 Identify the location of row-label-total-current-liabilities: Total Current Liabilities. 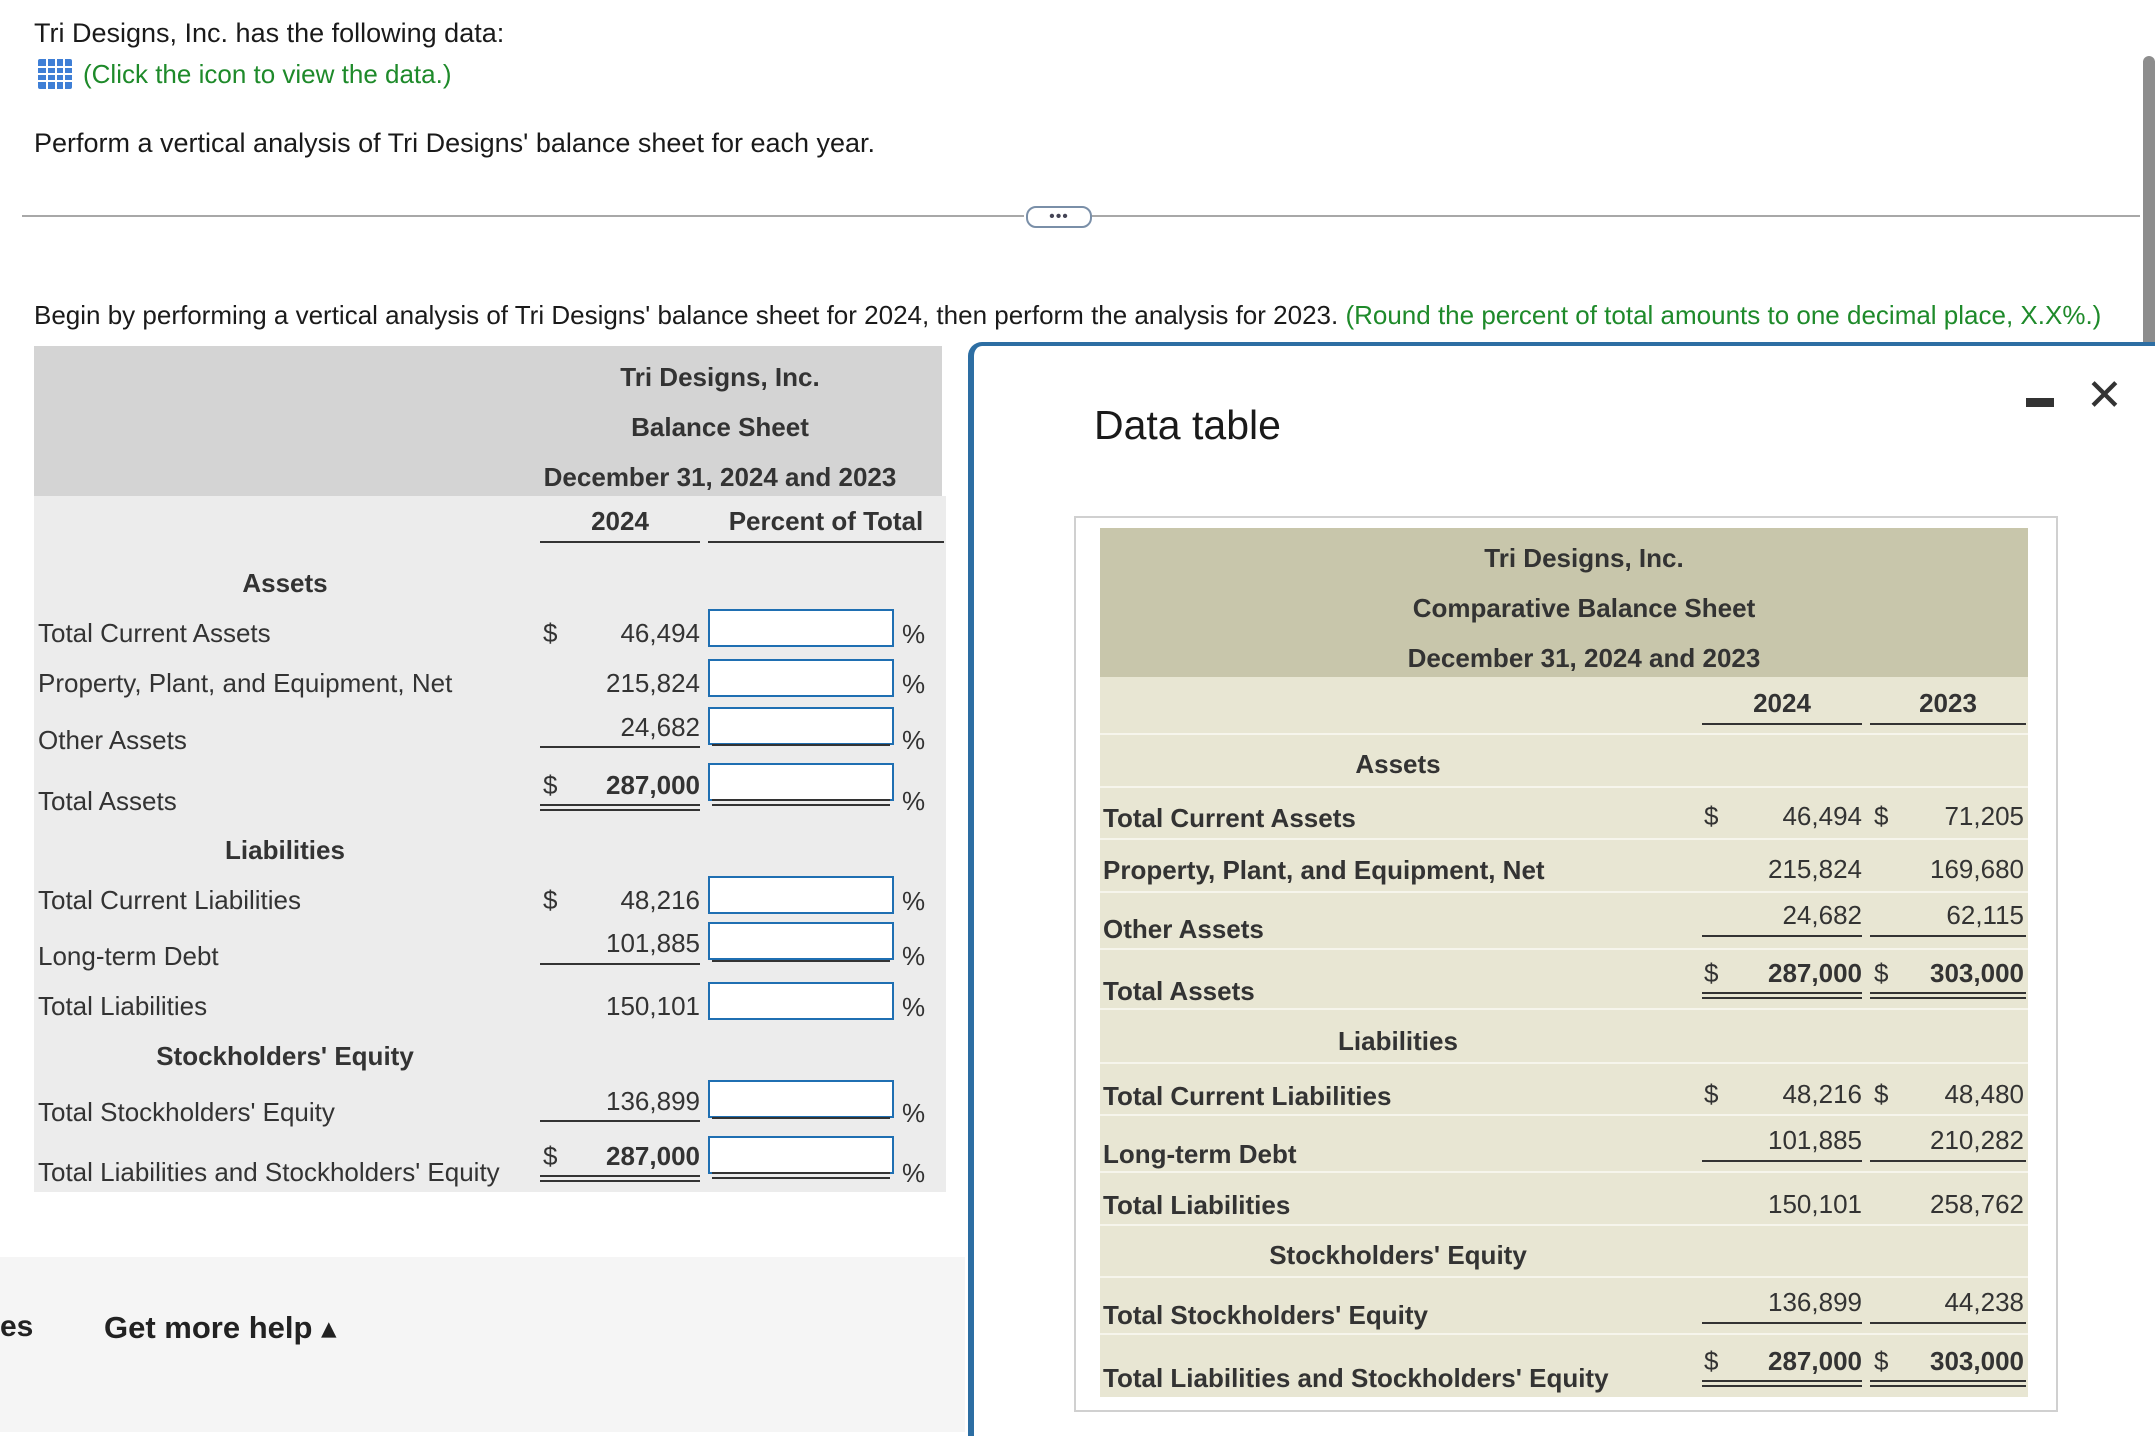
(170, 900).